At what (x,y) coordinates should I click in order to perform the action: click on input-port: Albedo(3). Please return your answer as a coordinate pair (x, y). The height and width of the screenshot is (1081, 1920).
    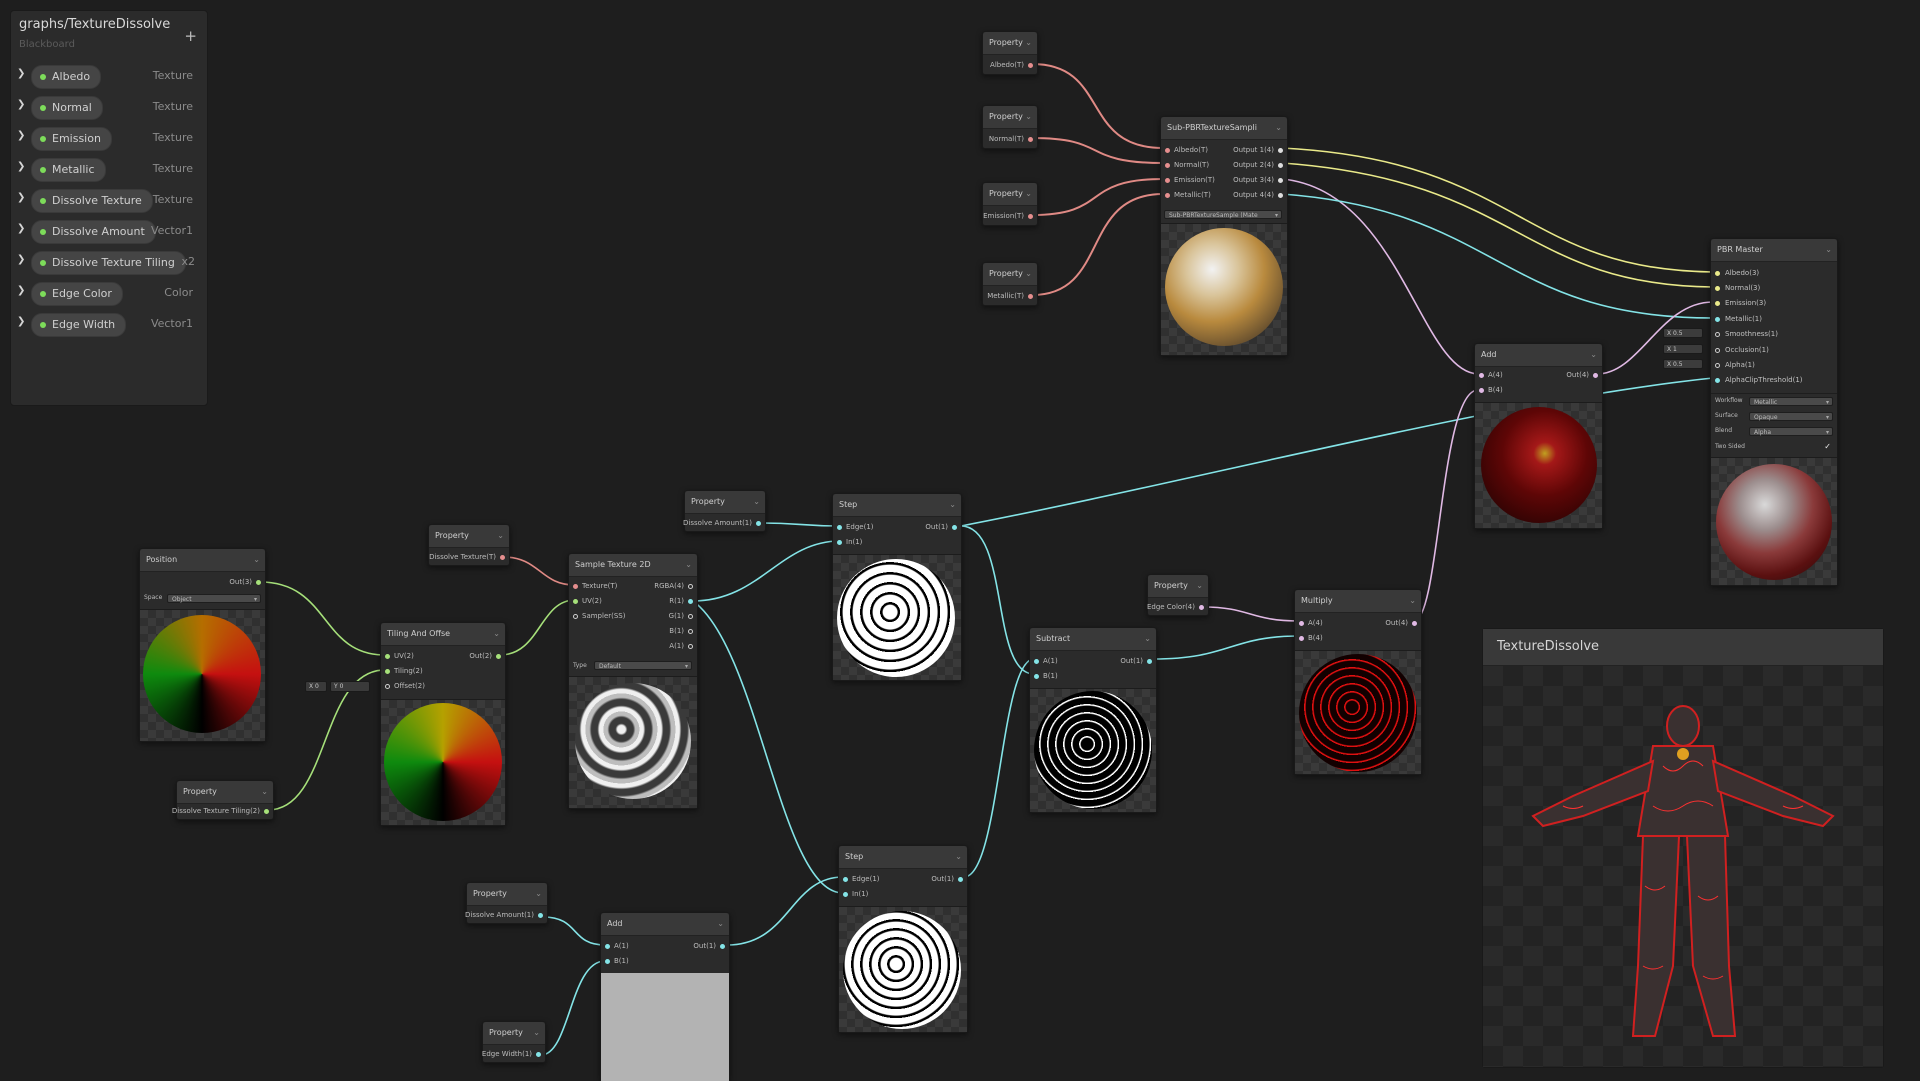
    Looking at the image, I should click on (1774, 273).